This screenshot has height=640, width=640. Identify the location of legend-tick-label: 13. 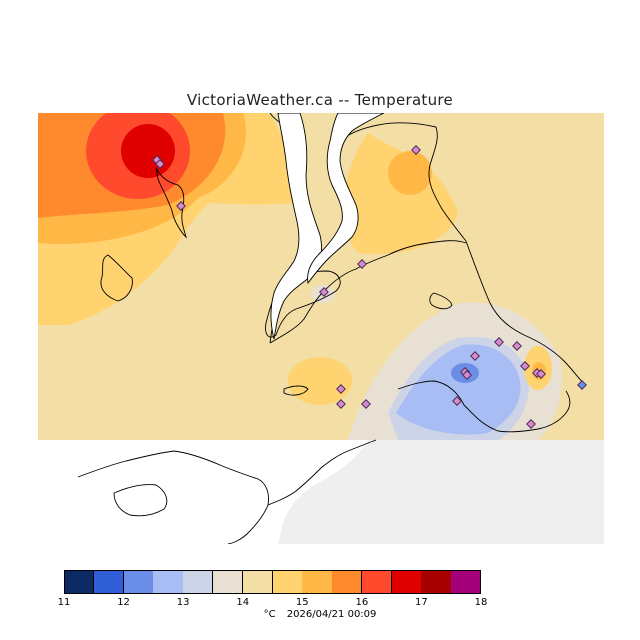
(183, 602).